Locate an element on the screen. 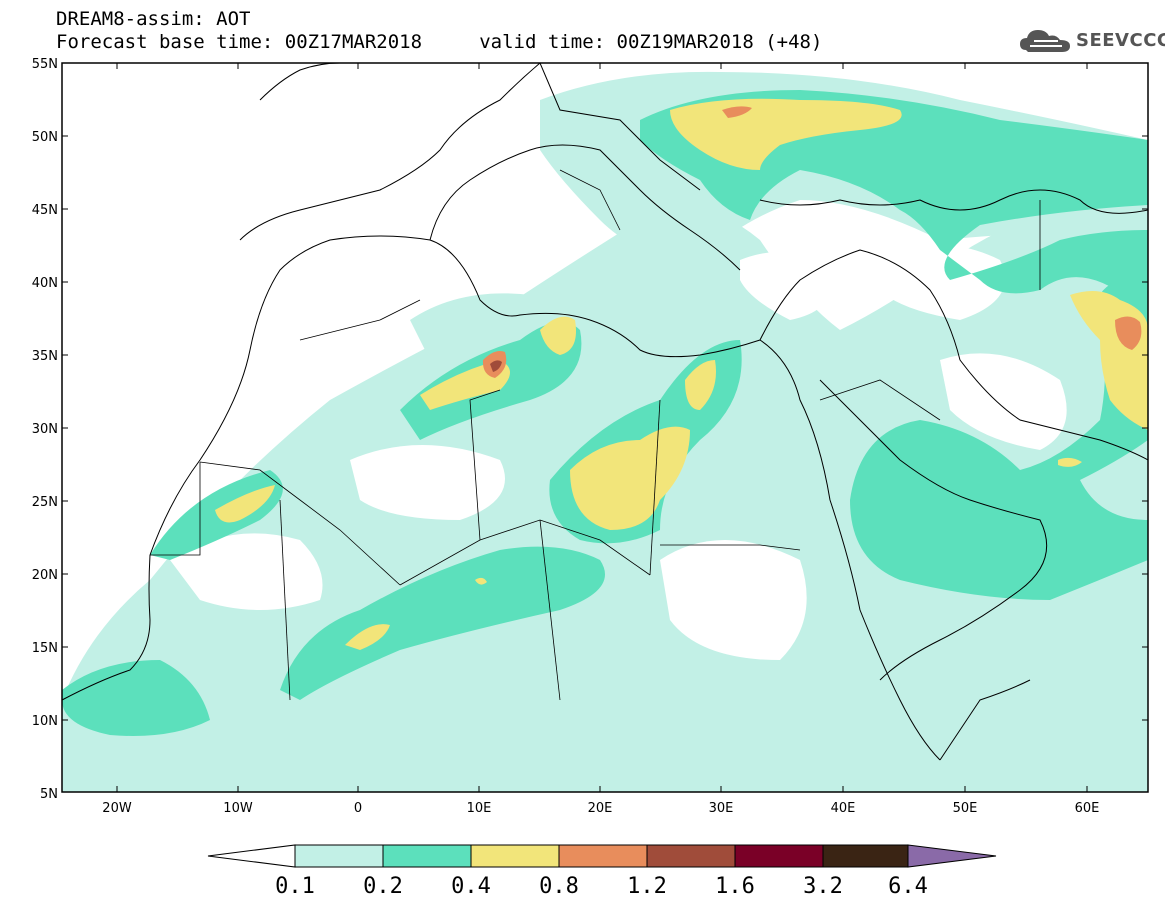 This screenshot has width=1165, height=905. colorbar-under-arrow is located at coordinates (251, 856).